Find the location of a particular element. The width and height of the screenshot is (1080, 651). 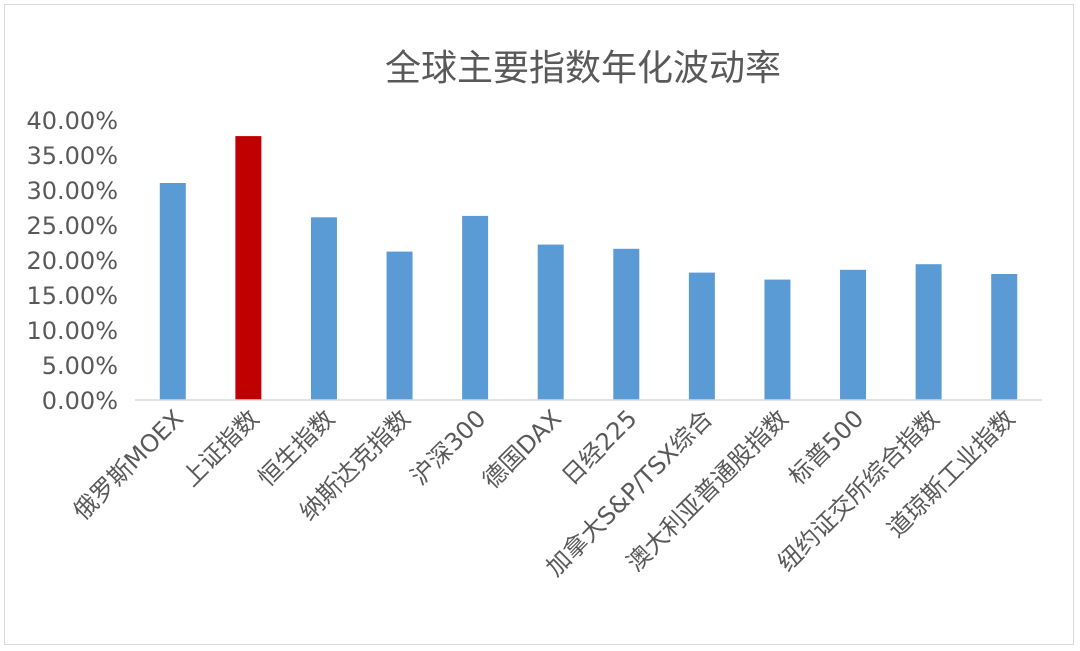

y-tick-label: 20.00% is located at coordinates (72, 261).